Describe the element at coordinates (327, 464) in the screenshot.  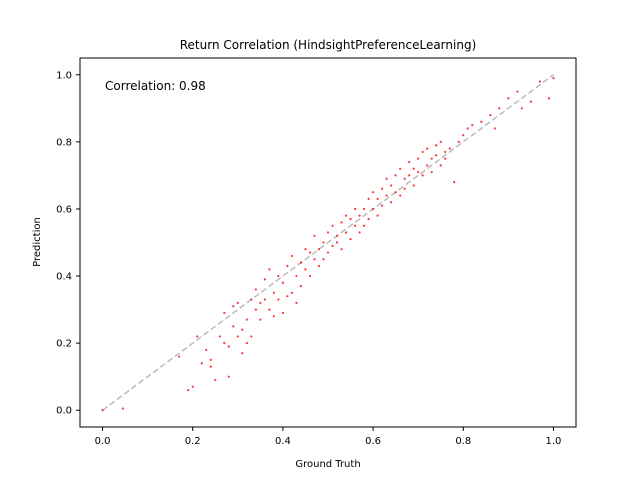
I see `x-axis-label: Ground Truth` at that location.